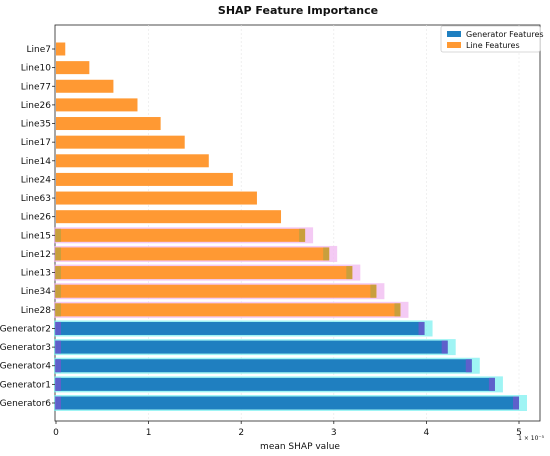 The image size is (550, 456). Describe the element at coordinates (493, 45) in the screenshot. I see `legend-label-line: Line Features` at that location.